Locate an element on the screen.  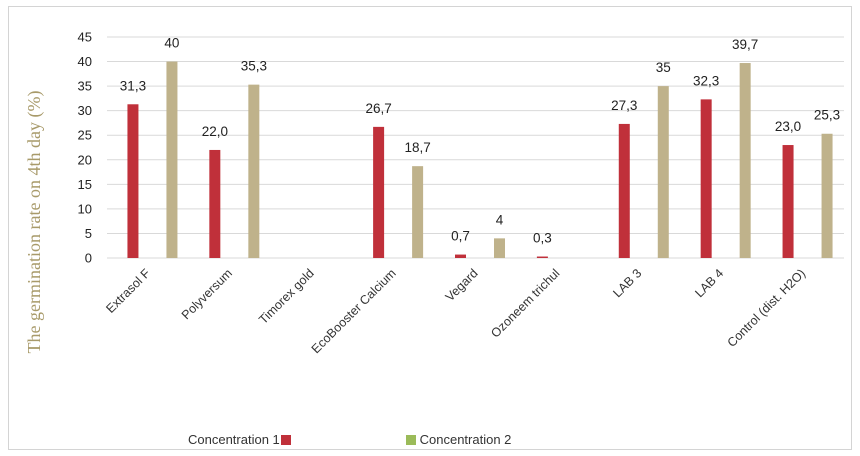
y-axis-label: The germination rate on 4th day (%) is located at coordinates (34, 222).